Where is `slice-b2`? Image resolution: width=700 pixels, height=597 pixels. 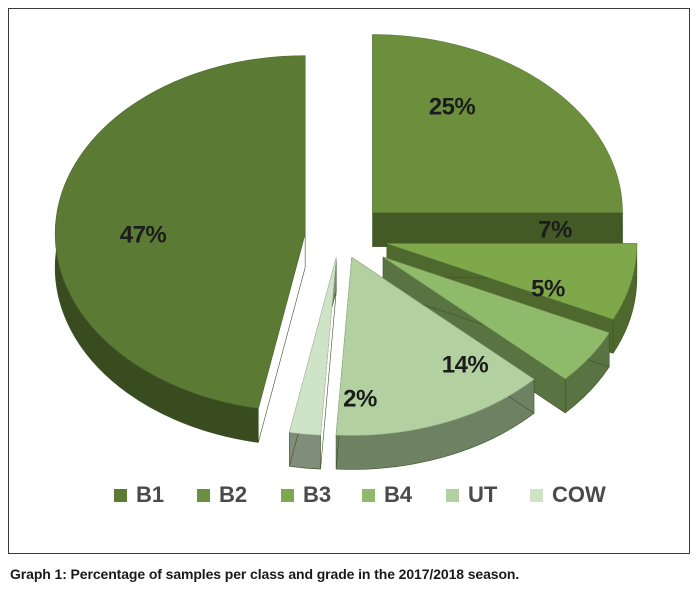
slice-b2 is located at coordinates (497, 123).